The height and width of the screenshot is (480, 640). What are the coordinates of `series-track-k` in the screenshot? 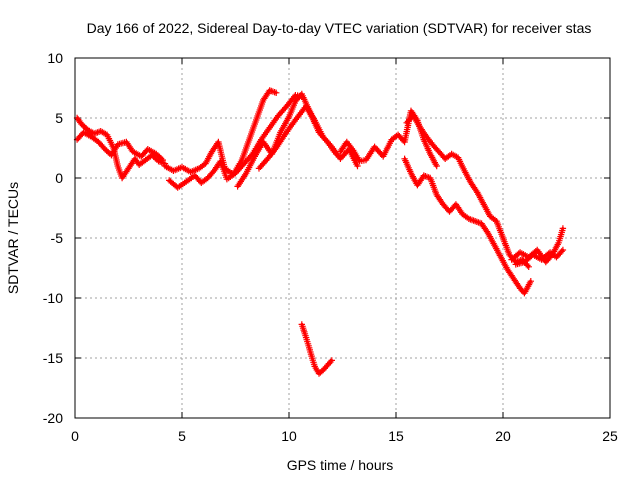 It's located at (539, 257).